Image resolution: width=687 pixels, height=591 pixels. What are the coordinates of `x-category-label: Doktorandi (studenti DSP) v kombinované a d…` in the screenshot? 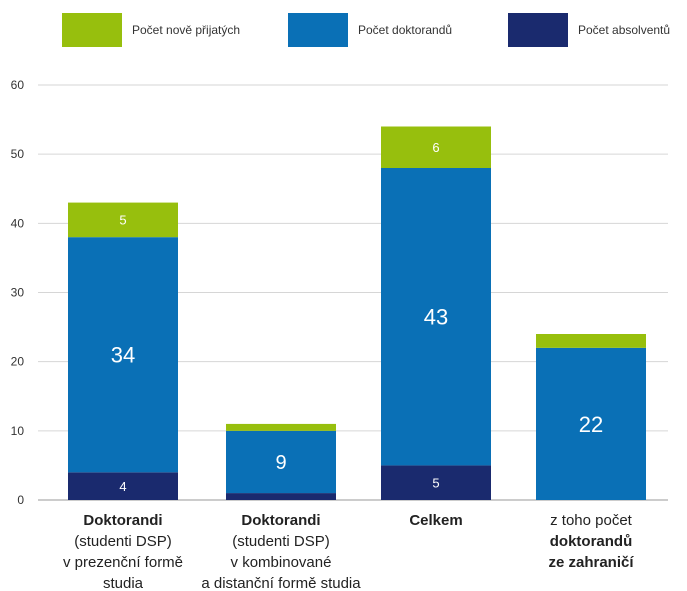 It's located at (281, 551).